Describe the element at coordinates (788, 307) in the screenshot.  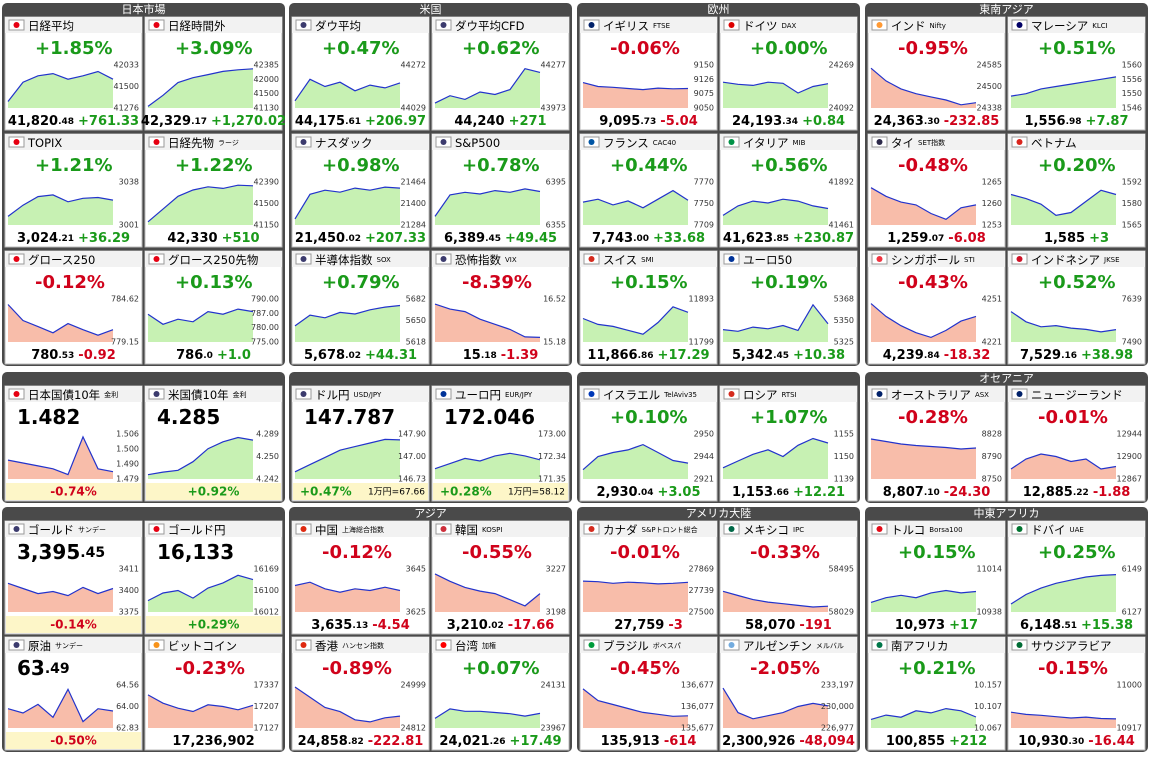
I see `tile: ユーロ50 5368 5350 5325 +0.19% 5,342.45 +10.38` at that location.